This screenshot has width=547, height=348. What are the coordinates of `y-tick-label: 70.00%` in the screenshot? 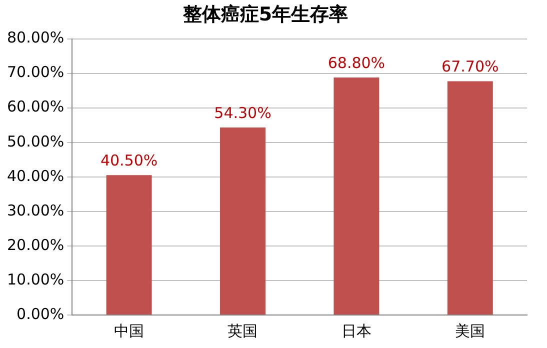 It's located at (35, 72).